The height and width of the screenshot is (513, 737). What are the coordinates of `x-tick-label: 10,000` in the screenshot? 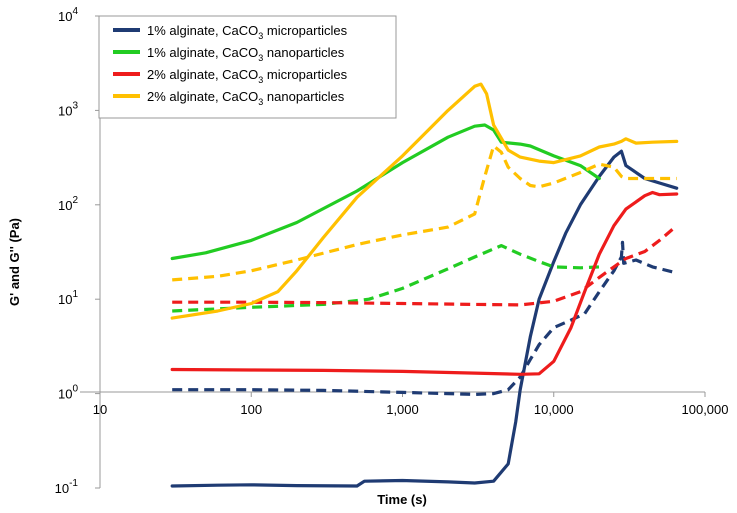 It's located at (554, 409).